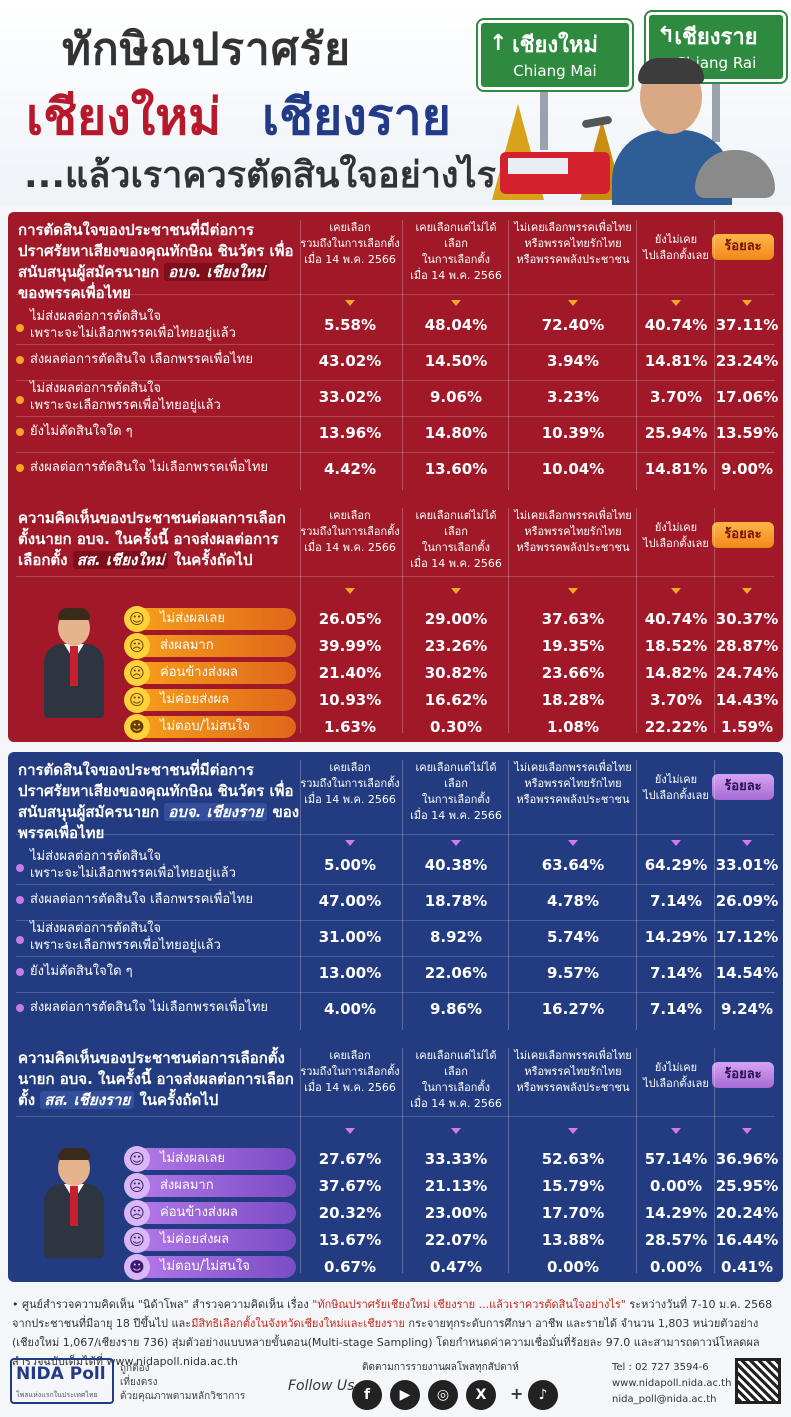  Describe the element at coordinates (367, 1395) in the screenshot. I see `facebook-icon: f` at that location.